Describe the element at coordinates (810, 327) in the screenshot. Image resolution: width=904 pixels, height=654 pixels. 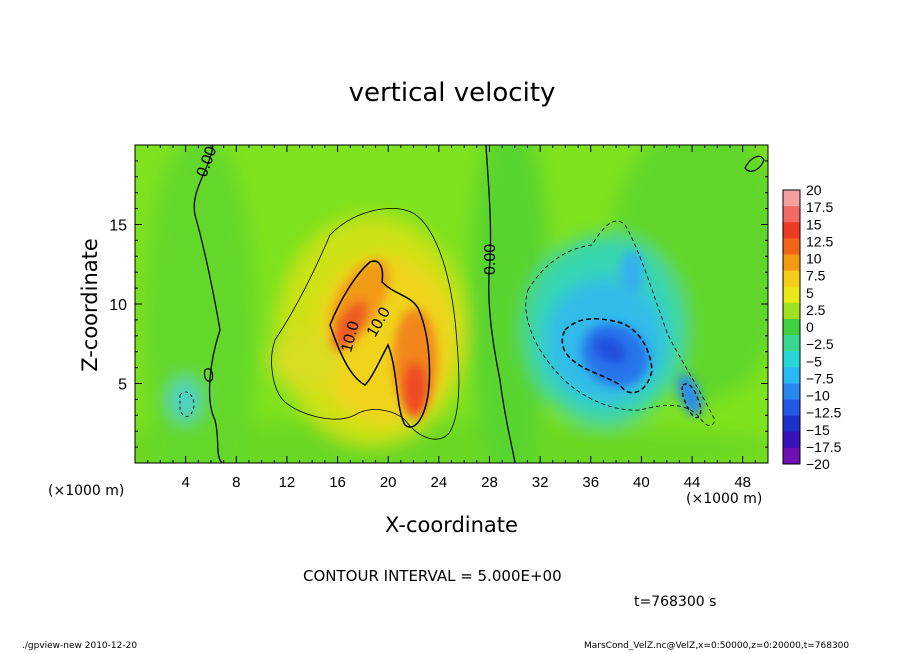
I see `colorbar-label: 0` at that location.